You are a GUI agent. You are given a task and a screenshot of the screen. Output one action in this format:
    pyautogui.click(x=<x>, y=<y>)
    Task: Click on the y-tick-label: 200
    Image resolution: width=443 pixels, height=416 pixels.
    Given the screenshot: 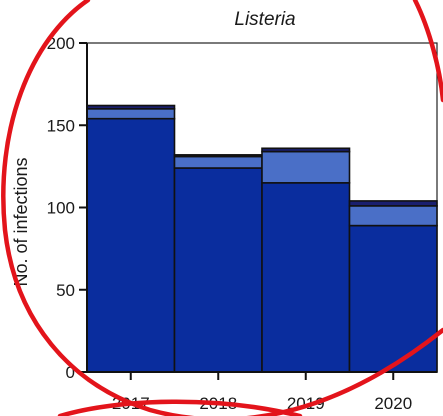 What is the action you would take?
    pyautogui.click(x=61, y=43)
    